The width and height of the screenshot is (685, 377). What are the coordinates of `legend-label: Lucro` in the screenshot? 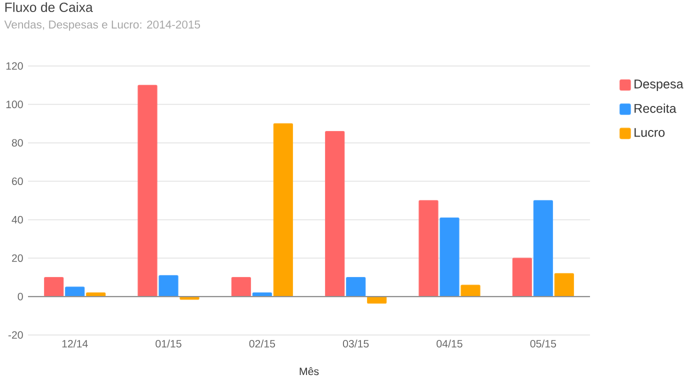 It's located at (649, 132).